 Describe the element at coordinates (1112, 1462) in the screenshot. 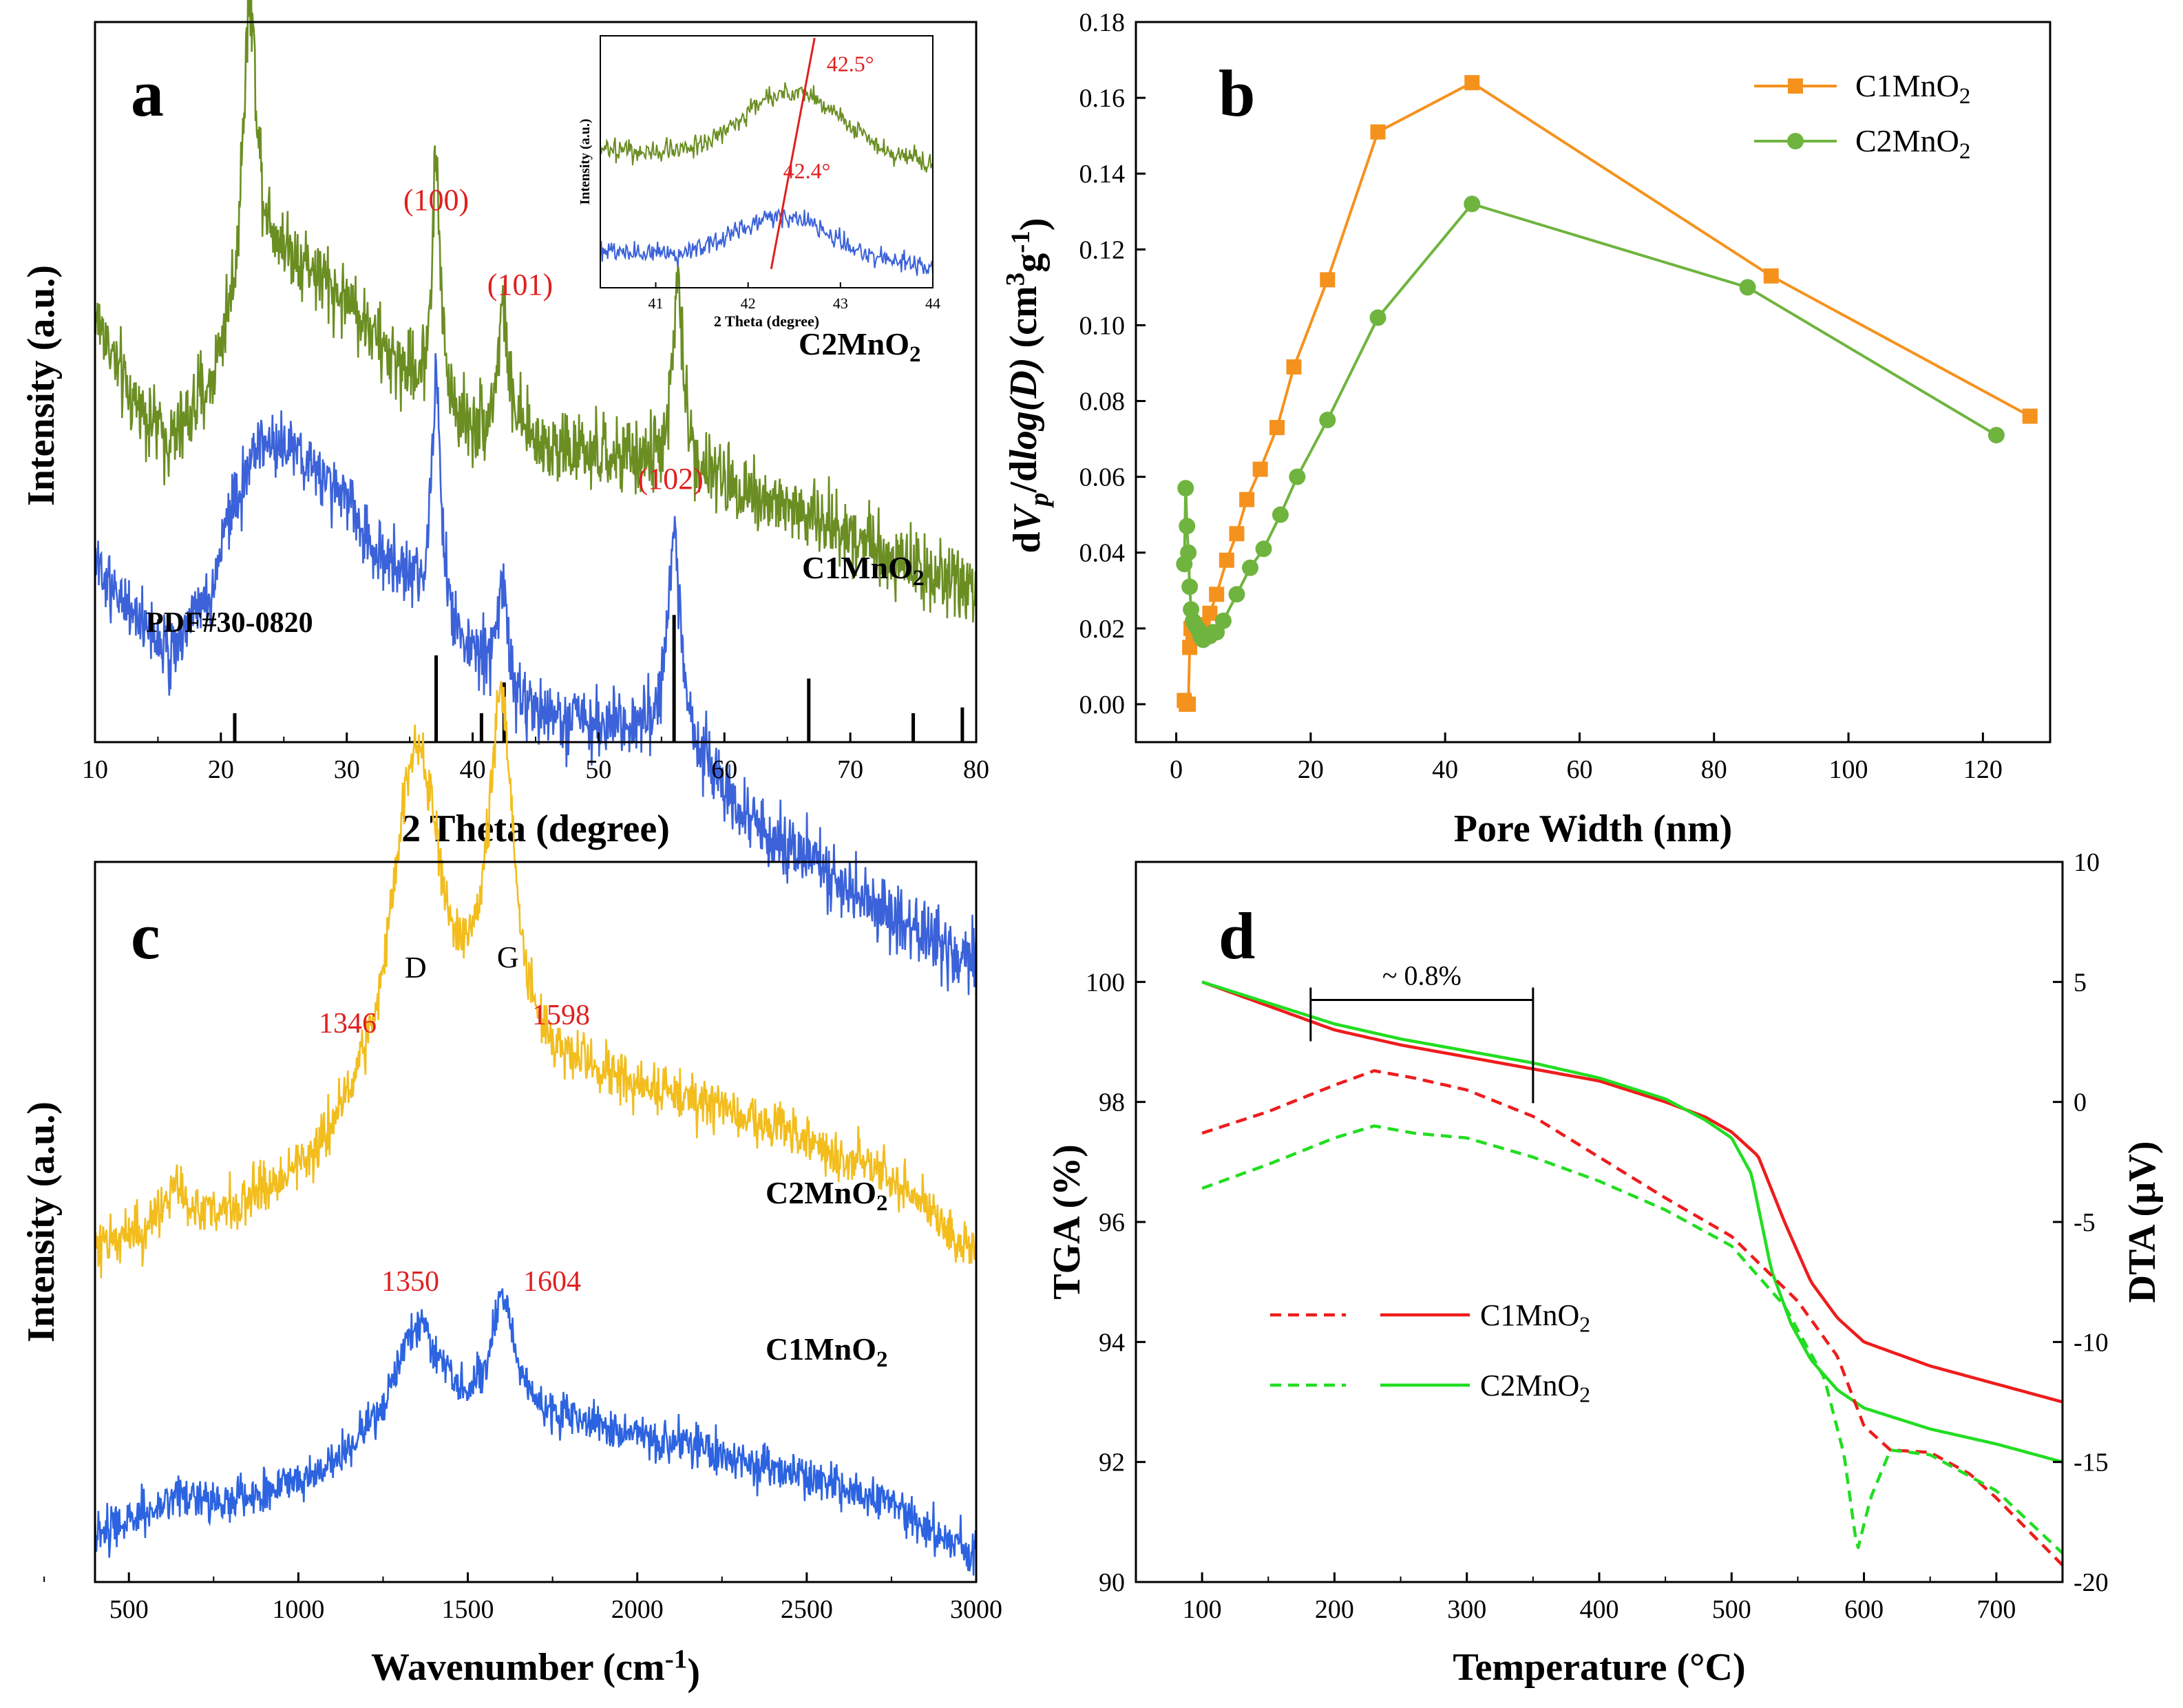

I see `y-left-tick-label: 92` at that location.